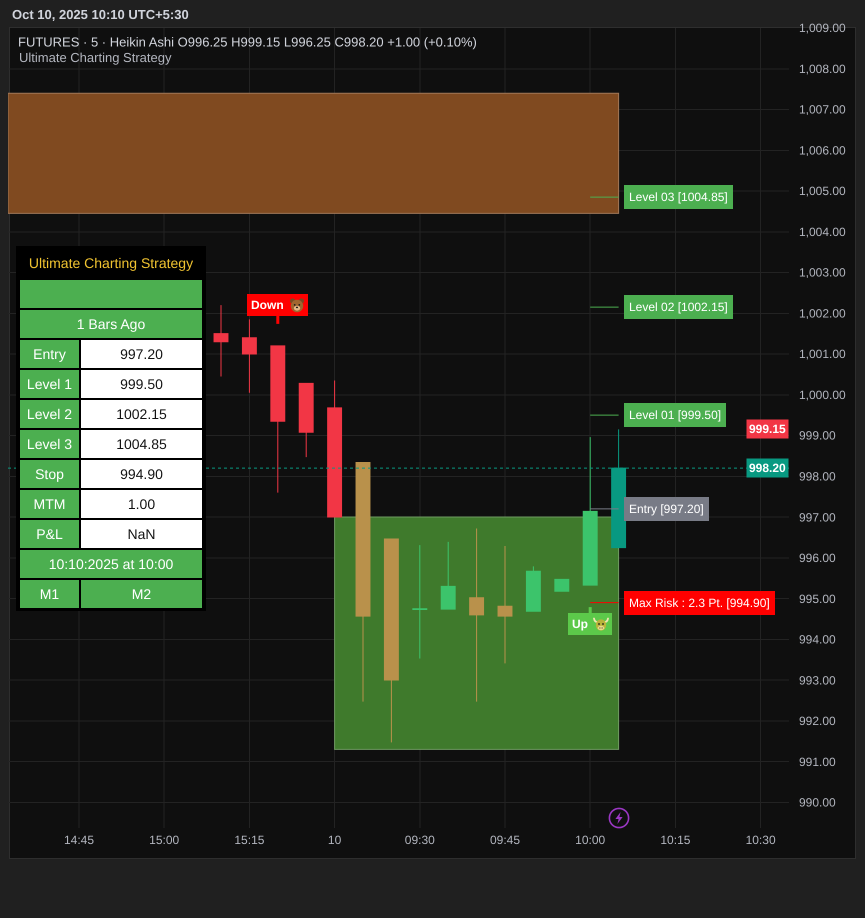 Image resolution: width=865 pixels, height=918 pixels. I want to click on y-tick-label: 1,005.00, so click(822, 191).